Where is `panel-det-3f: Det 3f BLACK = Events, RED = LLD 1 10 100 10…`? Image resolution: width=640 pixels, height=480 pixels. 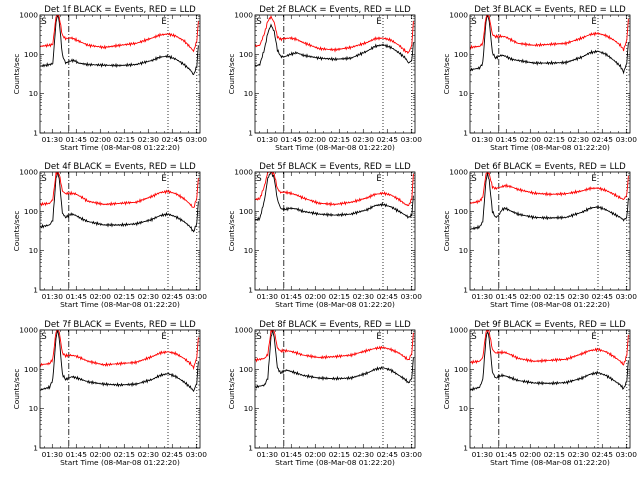
panel-det-3f: Det 3f BLACK = Events, RED = LLD 1 10 100 10… is located at coordinates (539, 78).